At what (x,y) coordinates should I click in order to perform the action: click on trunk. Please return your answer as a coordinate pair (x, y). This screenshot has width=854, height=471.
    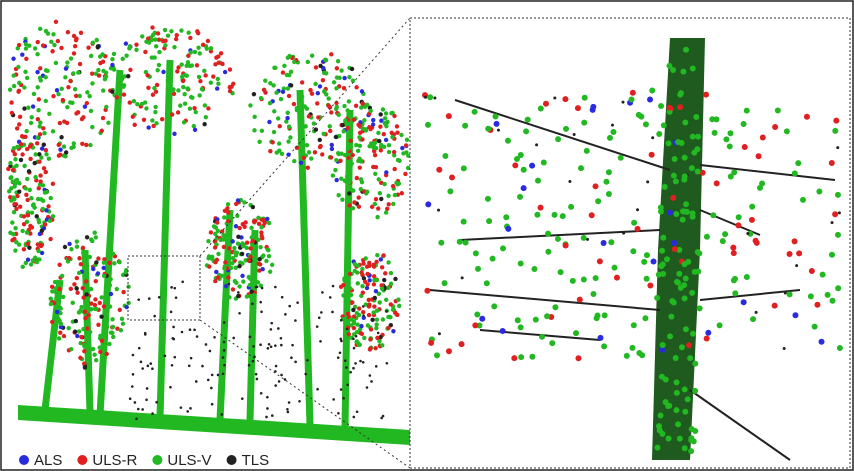
    Looking at the image, I should click on (225, 315).